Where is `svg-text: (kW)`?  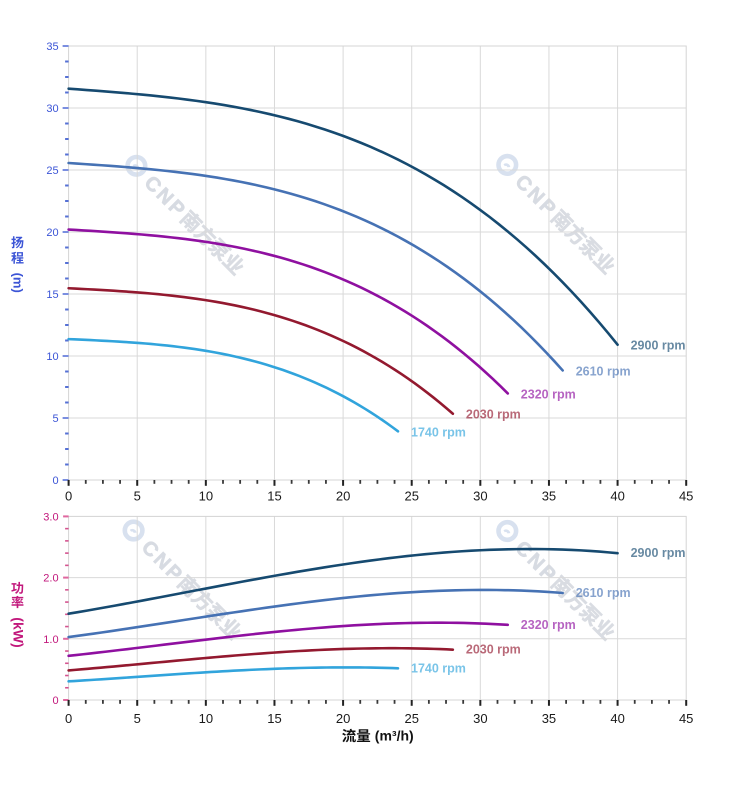 svg-text: (kW) is located at coordinates (19, 632).